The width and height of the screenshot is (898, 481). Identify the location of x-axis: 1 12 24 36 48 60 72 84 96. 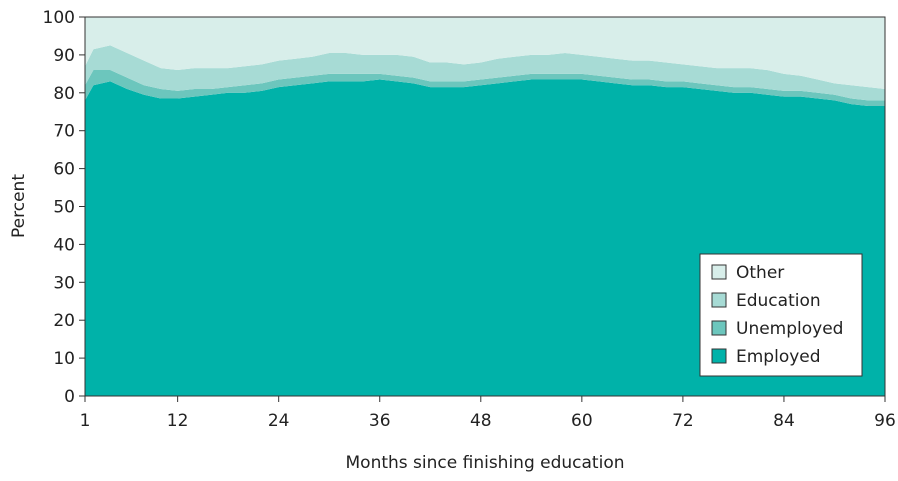
(488, 413).